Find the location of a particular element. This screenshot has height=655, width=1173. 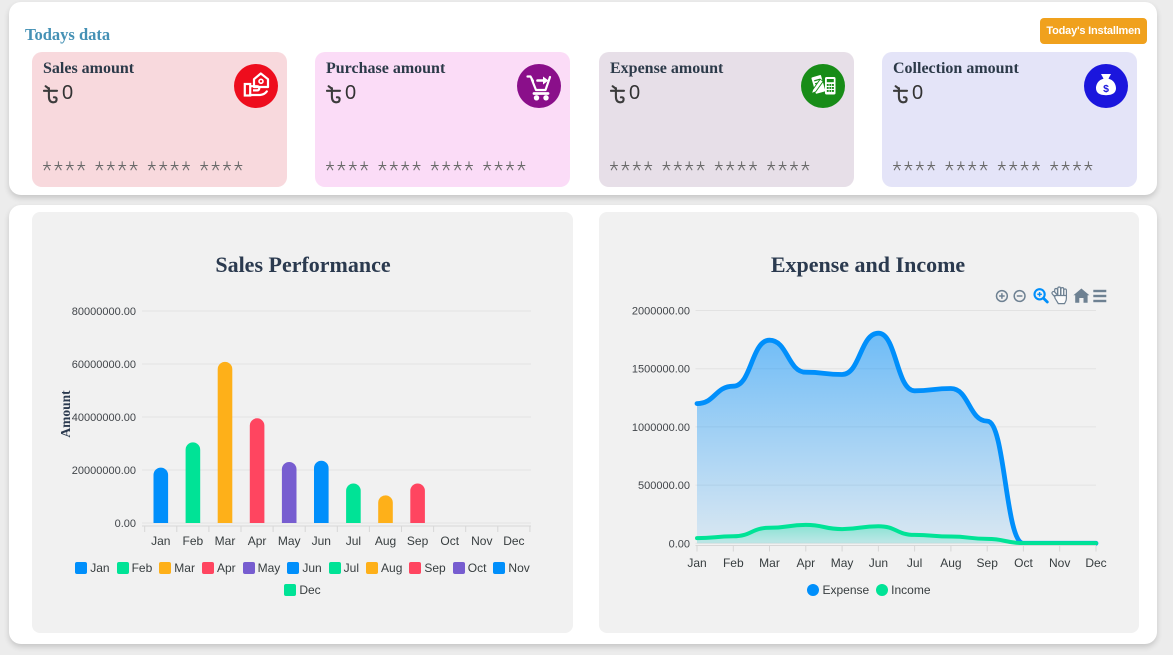

svg-text: 80000000.00 is located at coordinates (104, 312).